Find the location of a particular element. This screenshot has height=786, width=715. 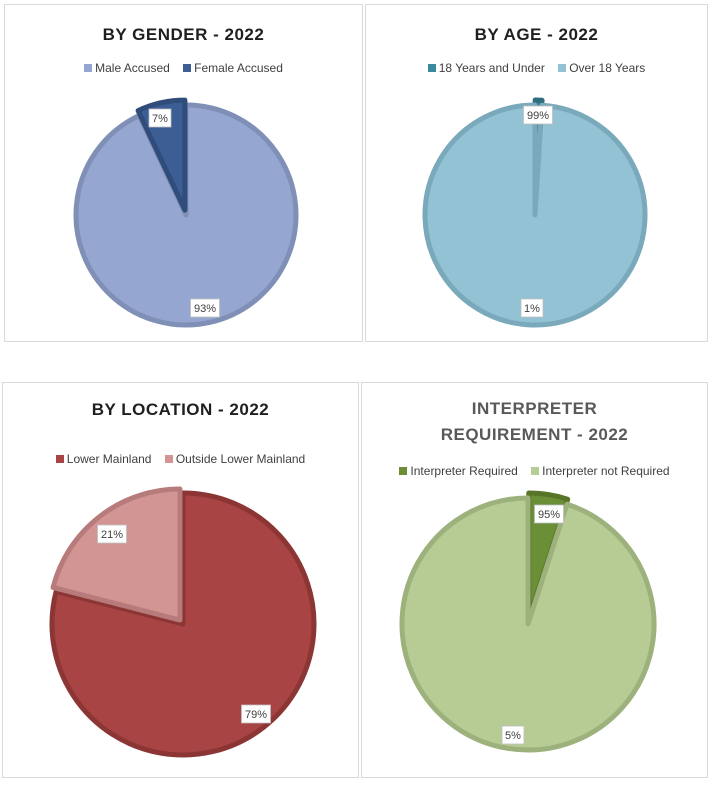

pie-chart-age: 1% 99% is located at coordinates (535, 212).